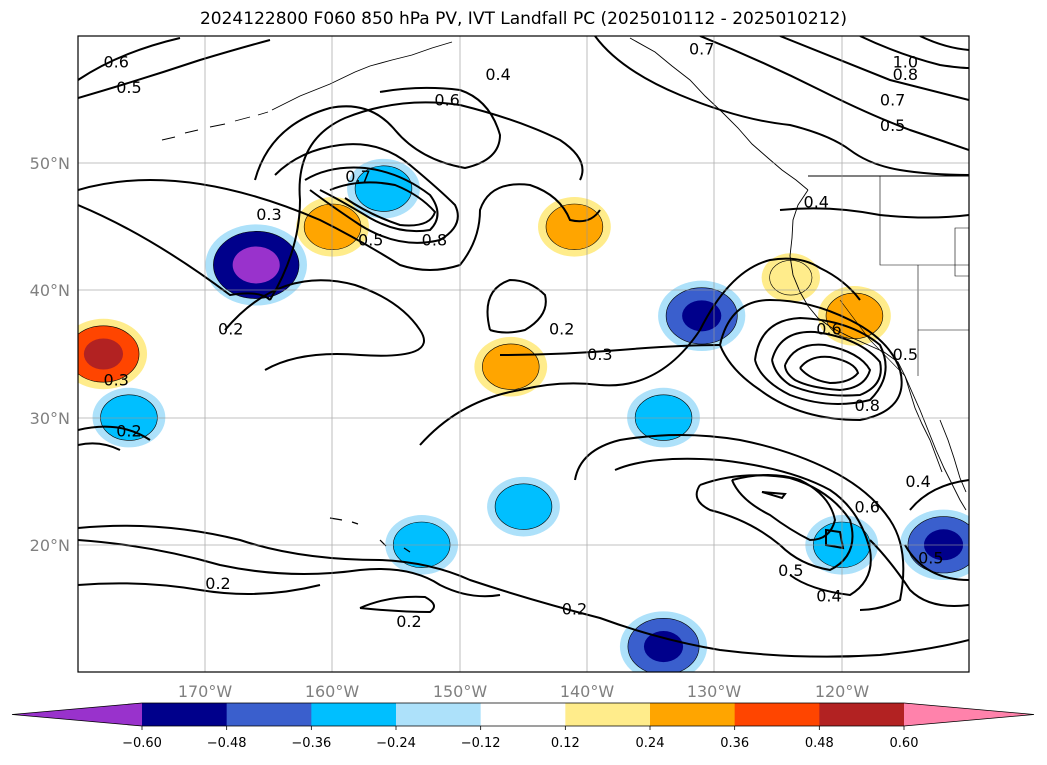 The image size is (1047, 765). What do you see at coordinates (50, 418) in the screenshot?
I see `lat-tick-label: 30°N` at bounding box center [50, 418].